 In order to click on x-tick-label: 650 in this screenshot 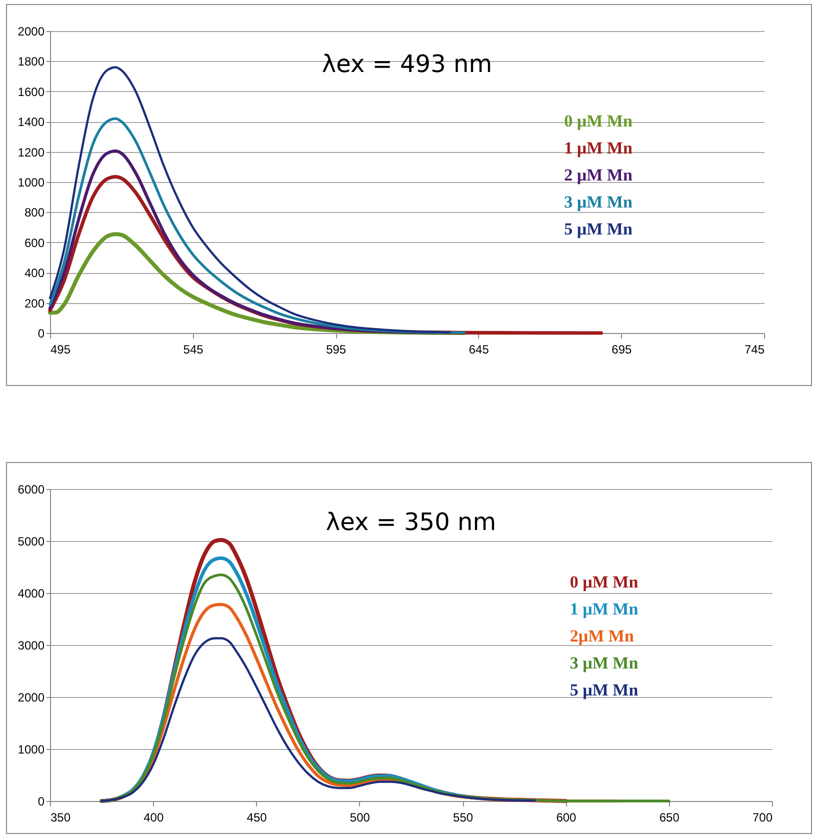, I will do `click(669, 817)`.